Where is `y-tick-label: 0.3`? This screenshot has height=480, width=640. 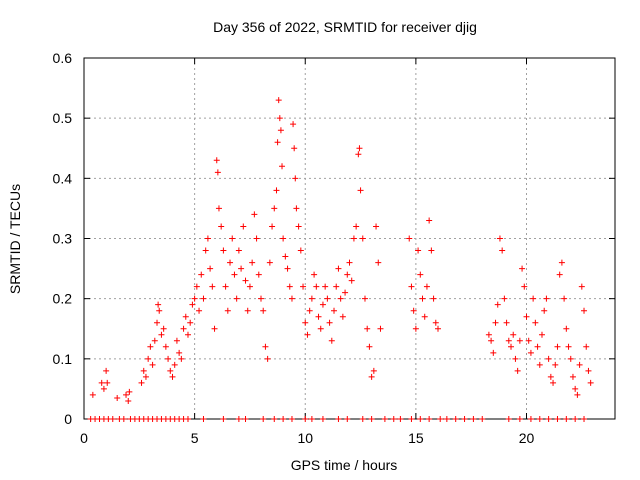
y-tick-label: 0.3 is located at coordinates (63, 239).